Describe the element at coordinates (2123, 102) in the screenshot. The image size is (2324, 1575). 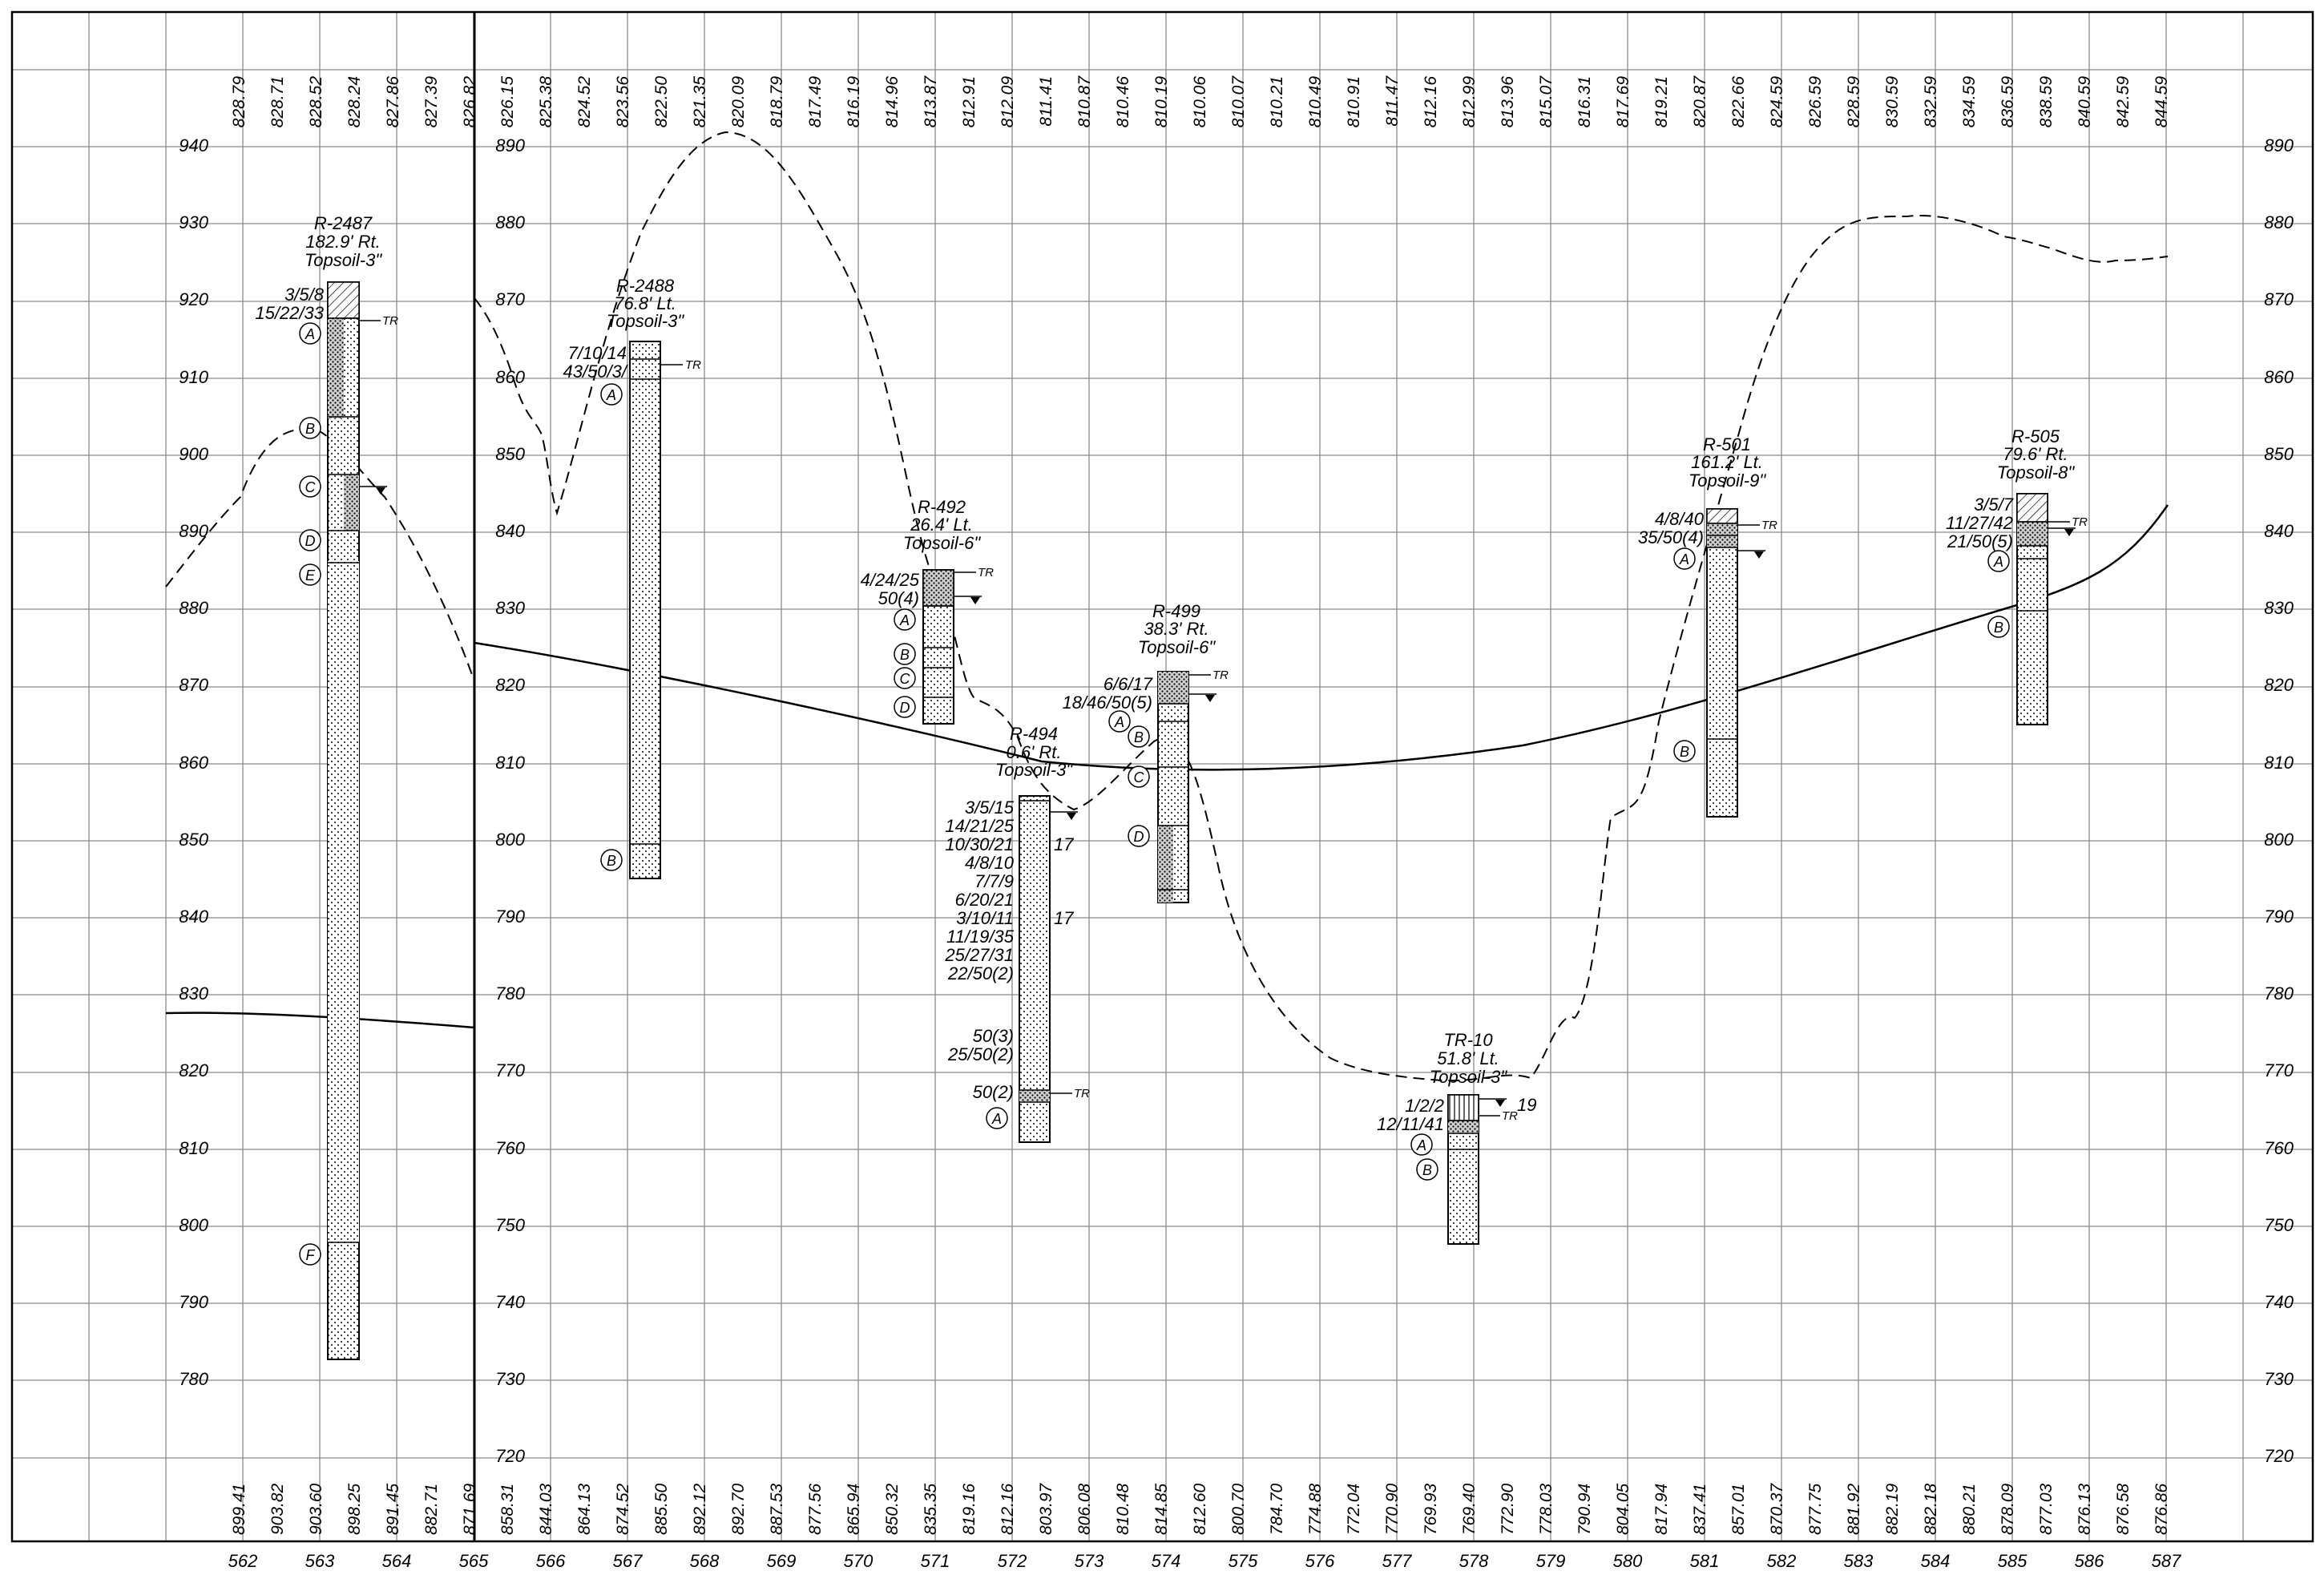
I see `top-value: 842.59` at that location.